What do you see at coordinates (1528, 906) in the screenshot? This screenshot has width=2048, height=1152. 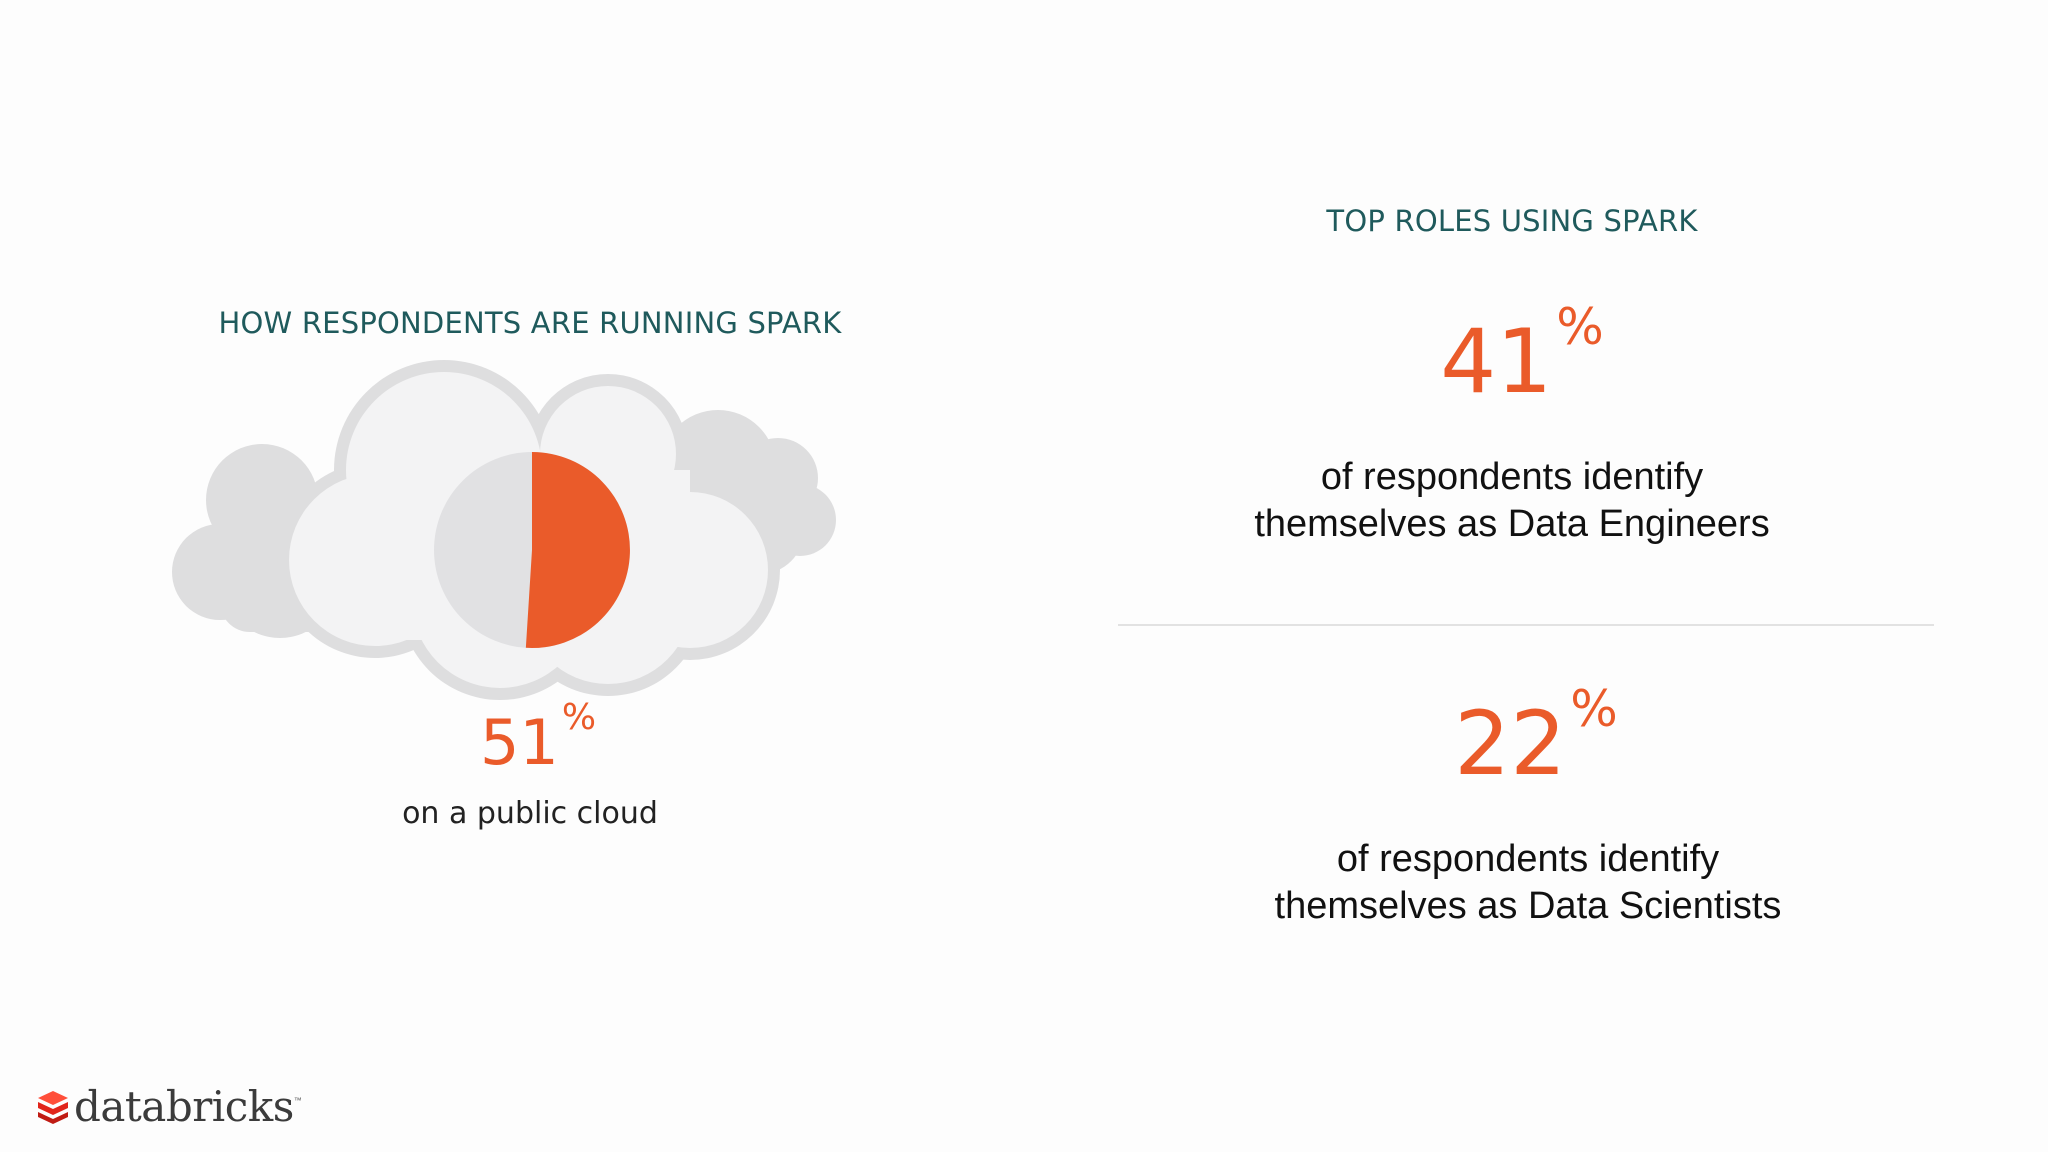 I see `data-scientists-caption-line2: themselves as Data Scientists` at bounding box center [1528, 906].